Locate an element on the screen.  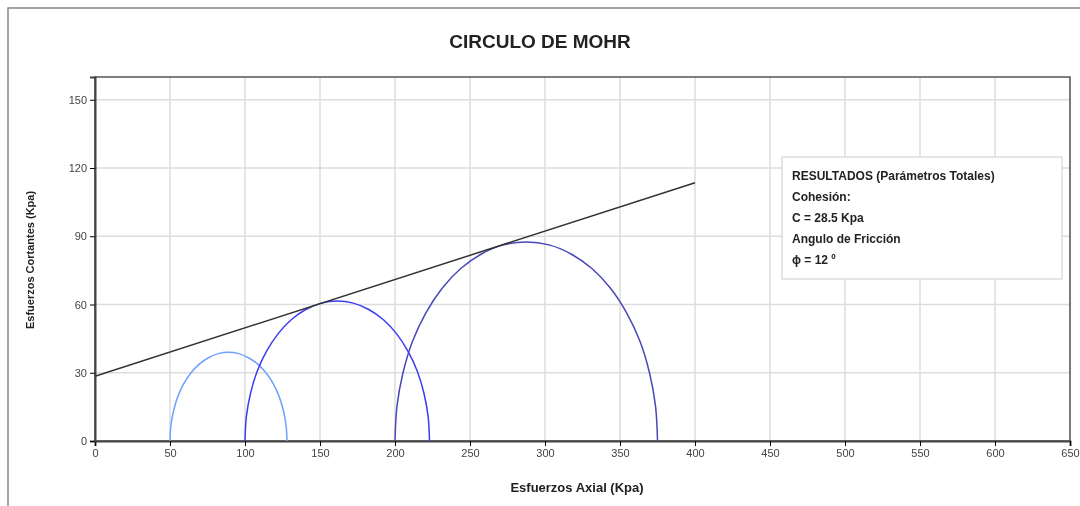
y-tick-label: 0 is located at coordinates (83, 441).